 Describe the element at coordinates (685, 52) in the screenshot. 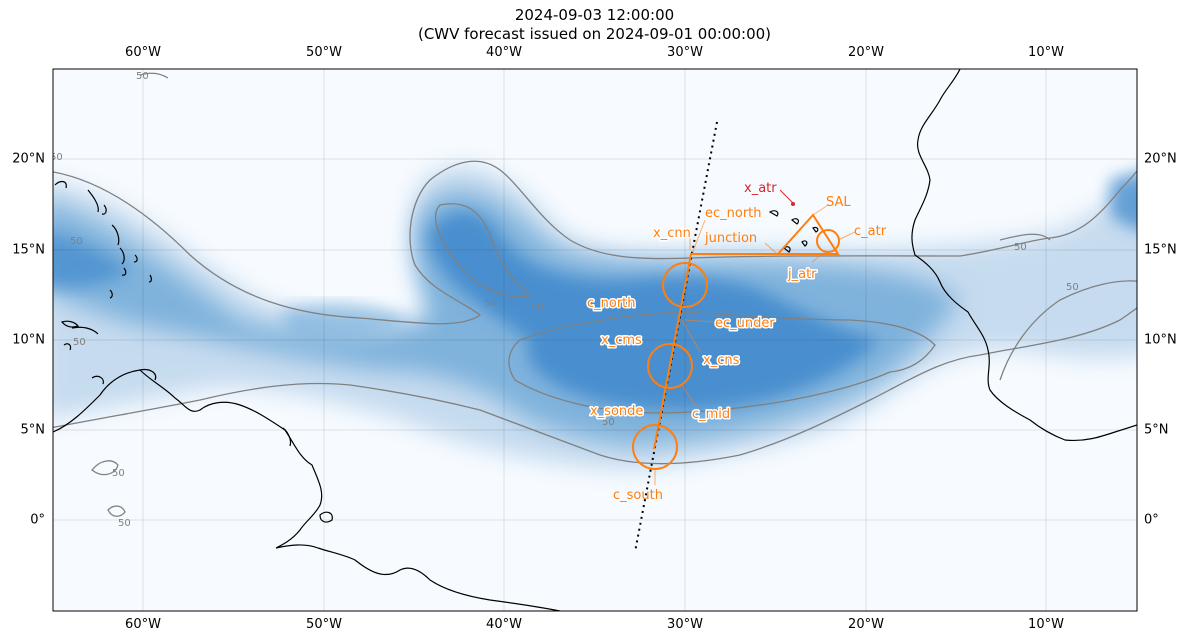

I see `x-tick-top: 30°W` at that location.